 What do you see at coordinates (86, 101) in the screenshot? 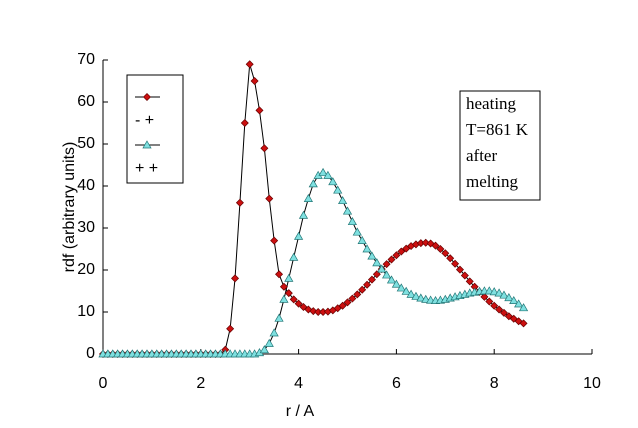
I see `y-tick-label: 60` at bounding box center [86, 101].